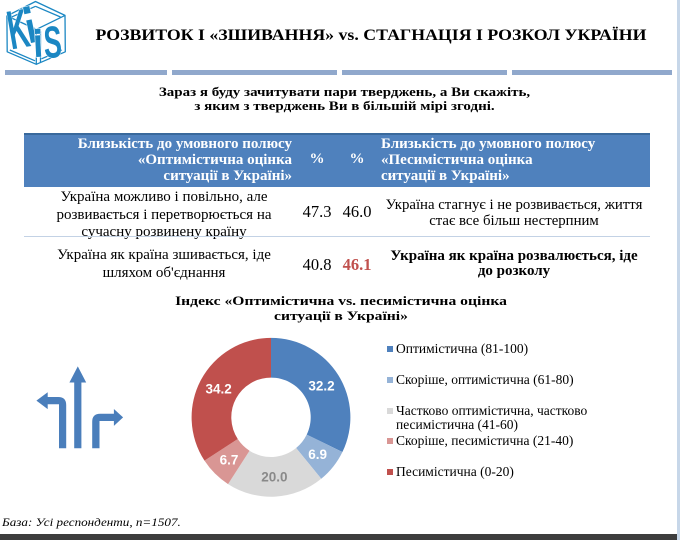 The image size is (680, 540). Describe the element at coordinates (52, 42) in the screenshot. I see `svg-text: S` at that location.